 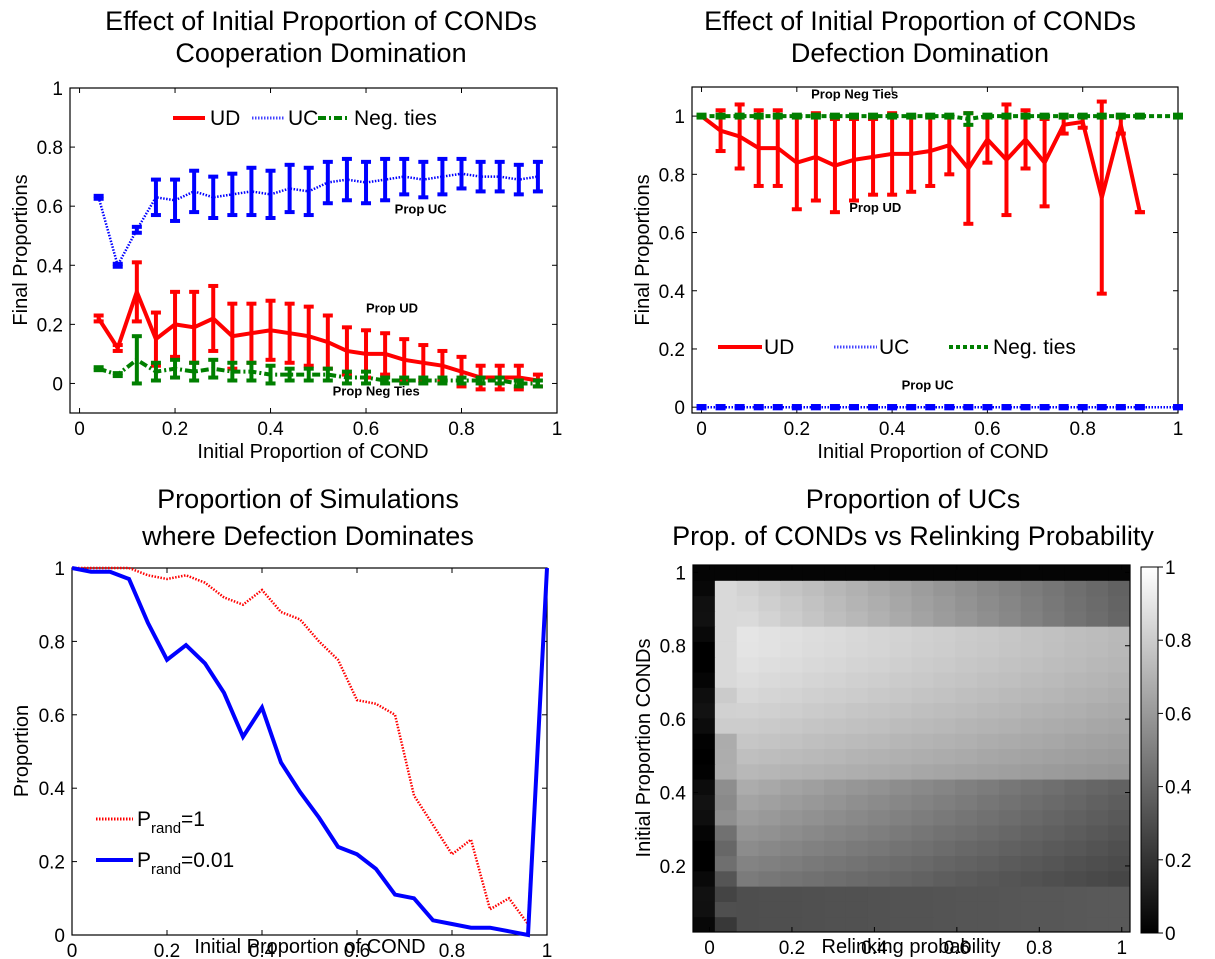 What do you see at coordinates (308, 499) in the screenshot?
I see `panel3-title-line1: Proportion of Simulations` at bounding box center [308, 499].